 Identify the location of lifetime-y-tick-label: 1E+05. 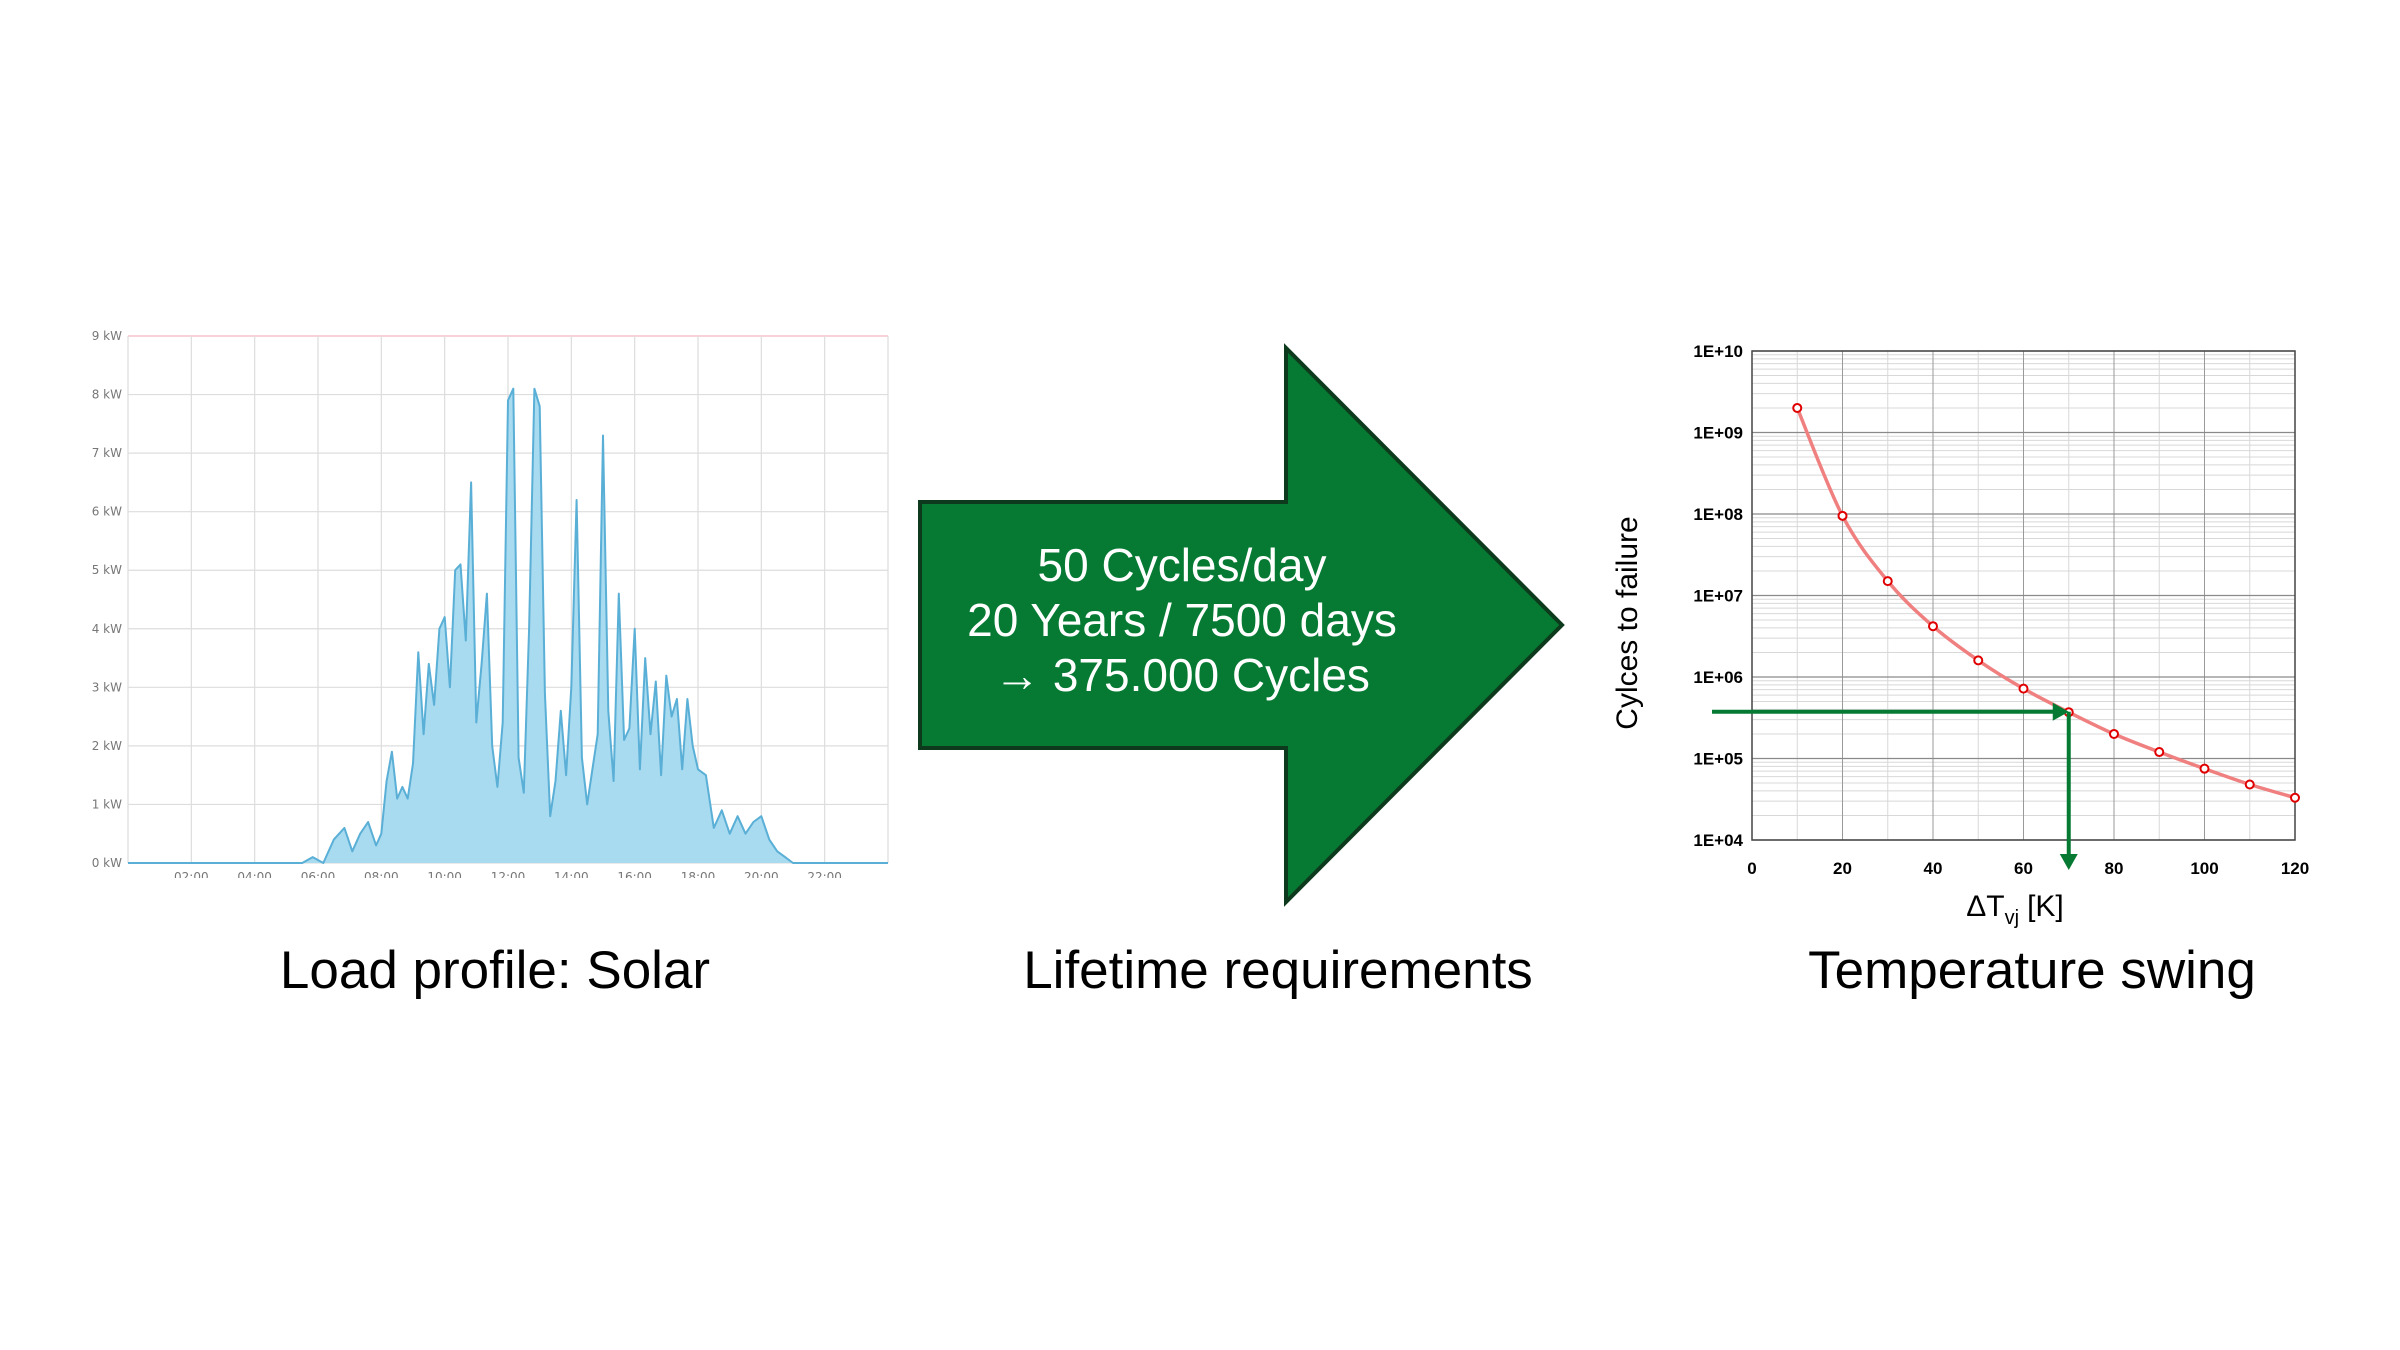
(1718, 759).